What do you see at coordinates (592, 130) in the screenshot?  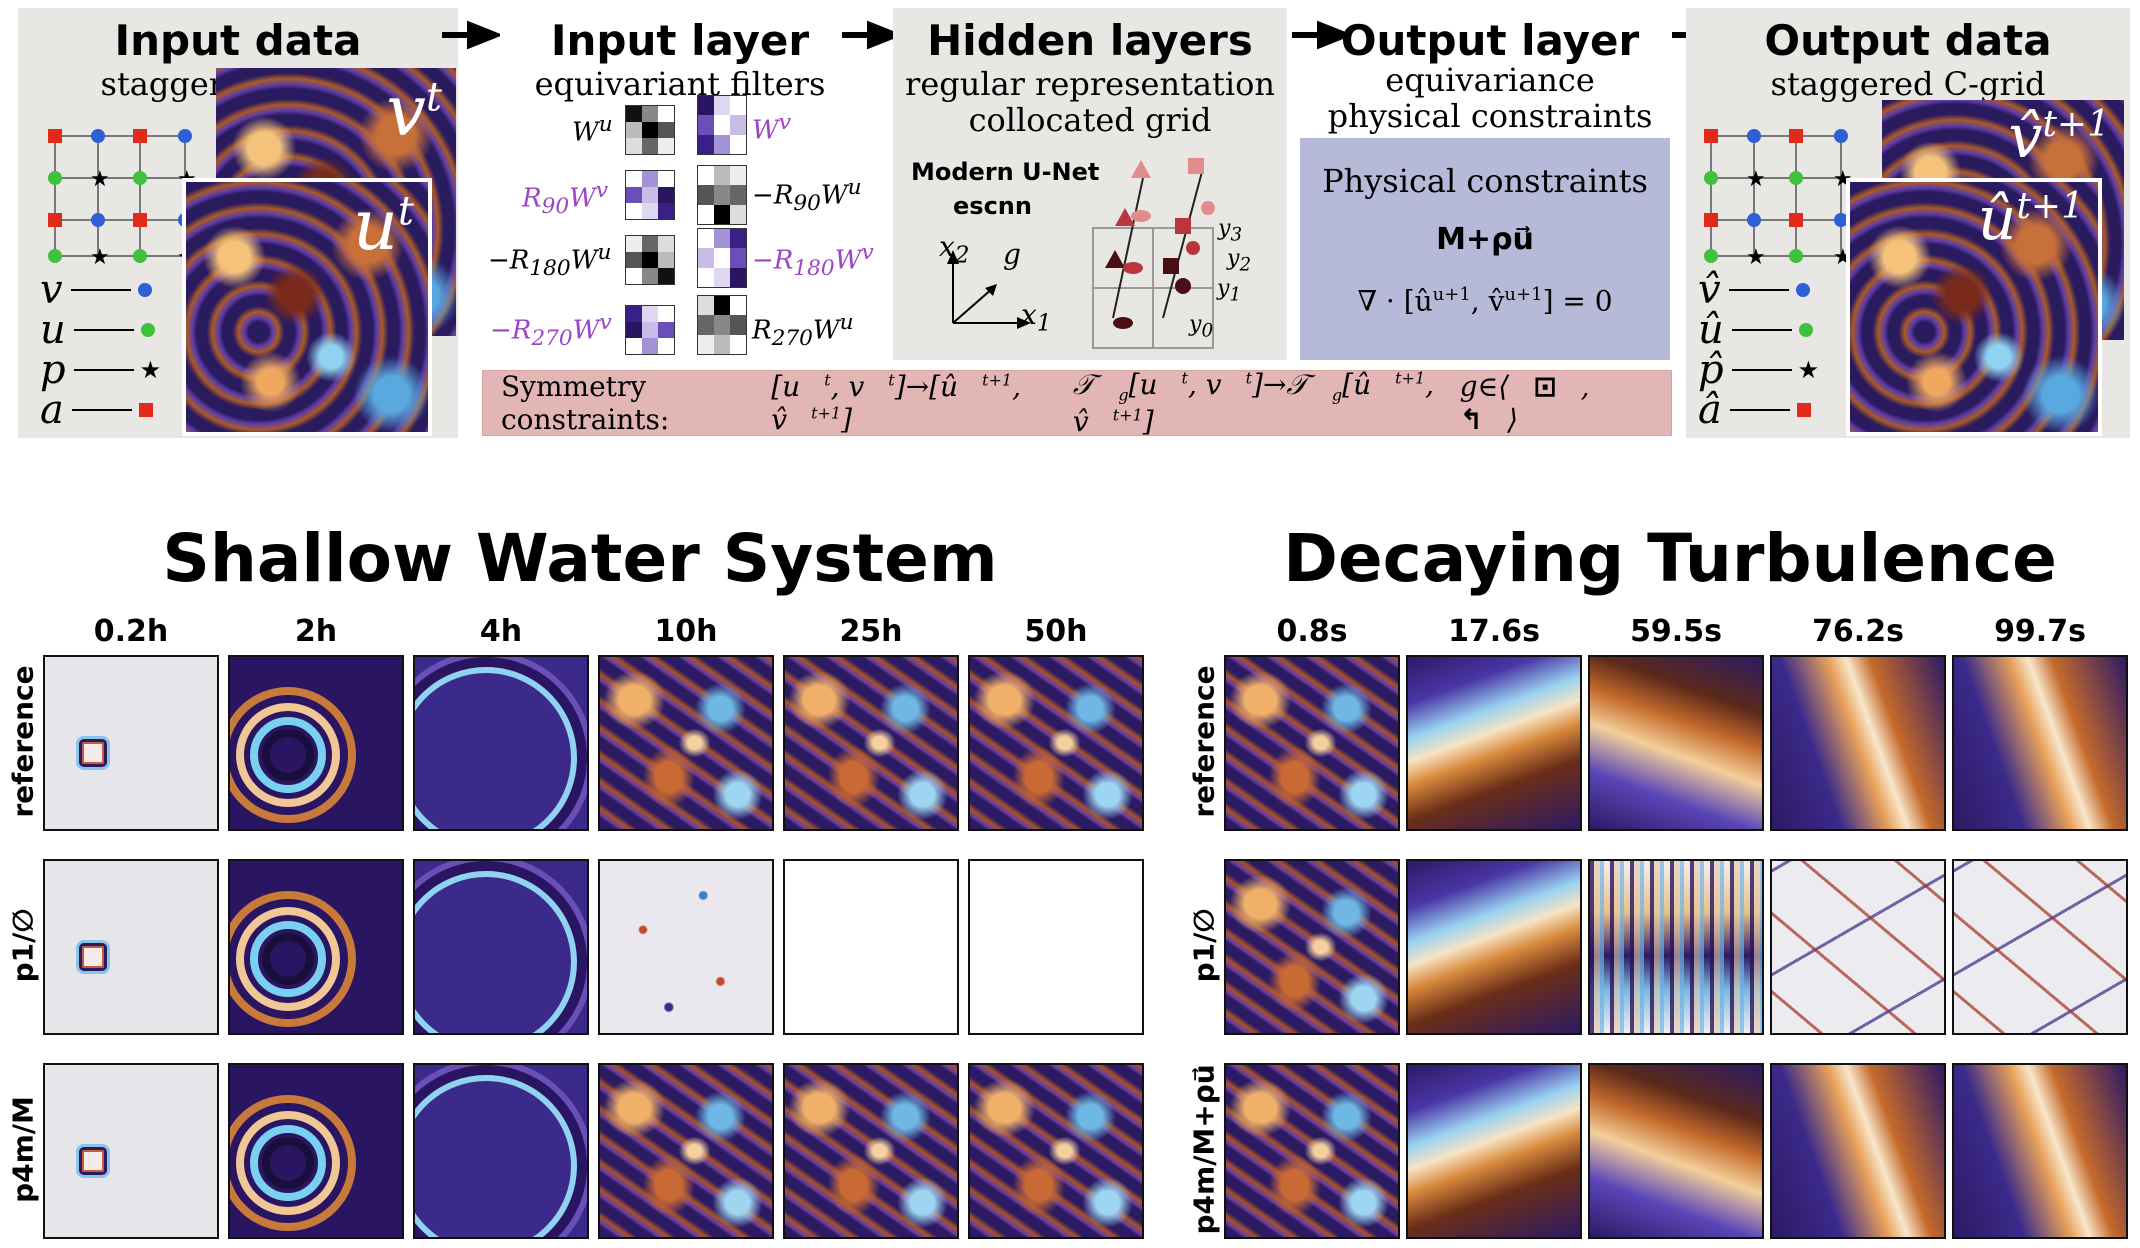 I see `filter-label: Wu` at bounding box center [592, 130].